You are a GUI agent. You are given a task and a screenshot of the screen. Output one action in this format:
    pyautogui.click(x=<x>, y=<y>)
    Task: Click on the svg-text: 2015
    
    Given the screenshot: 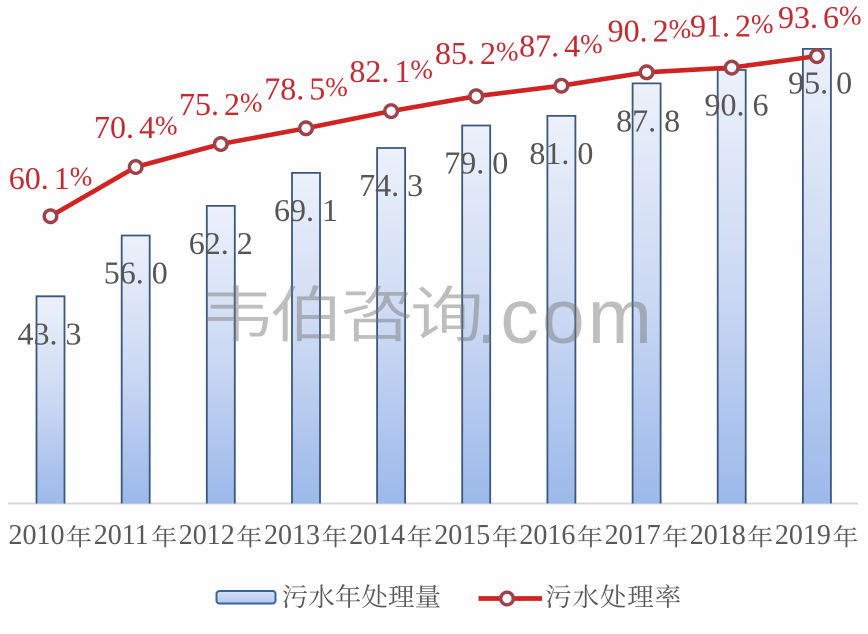 What is the action you would take?
    pyautogui.click(x=462, y=535)
    